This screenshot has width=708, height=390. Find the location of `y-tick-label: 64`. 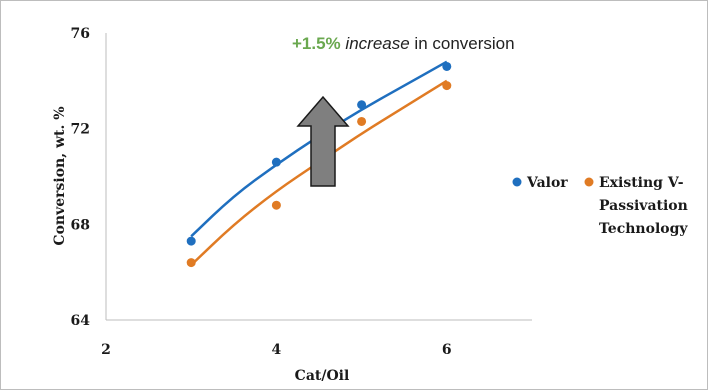

y-tick-label: 64 is located at coordinates (81, 321).